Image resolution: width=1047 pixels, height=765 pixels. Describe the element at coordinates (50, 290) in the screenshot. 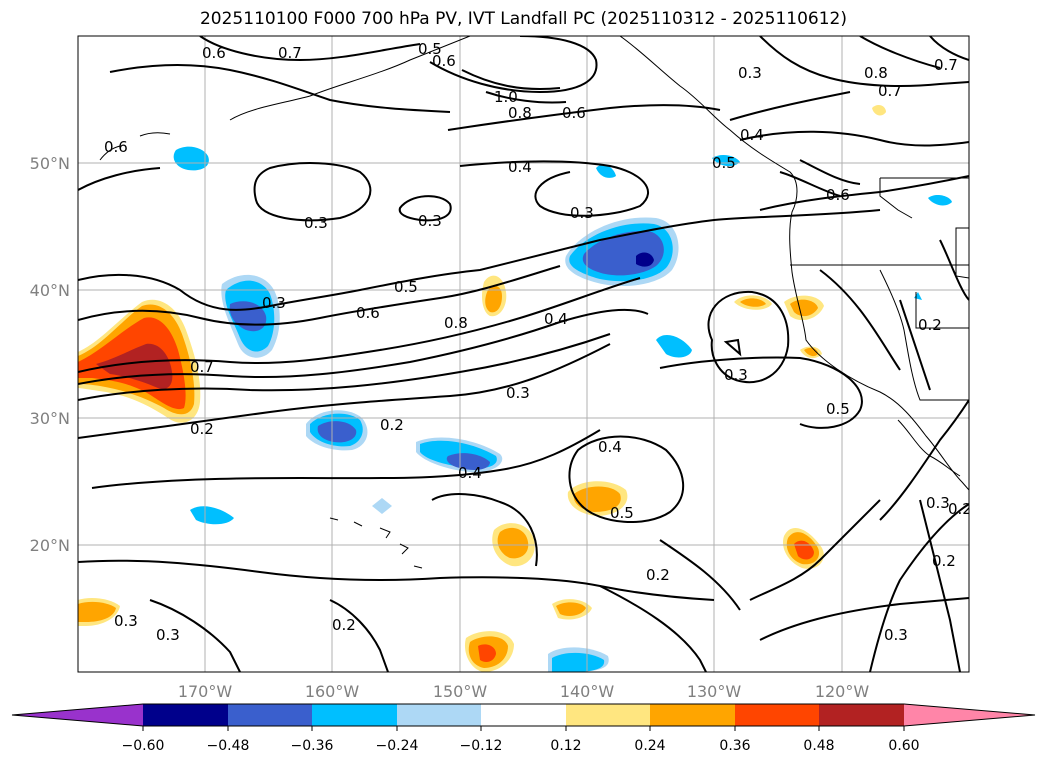

I see `lat-label: 40°N` at that location.